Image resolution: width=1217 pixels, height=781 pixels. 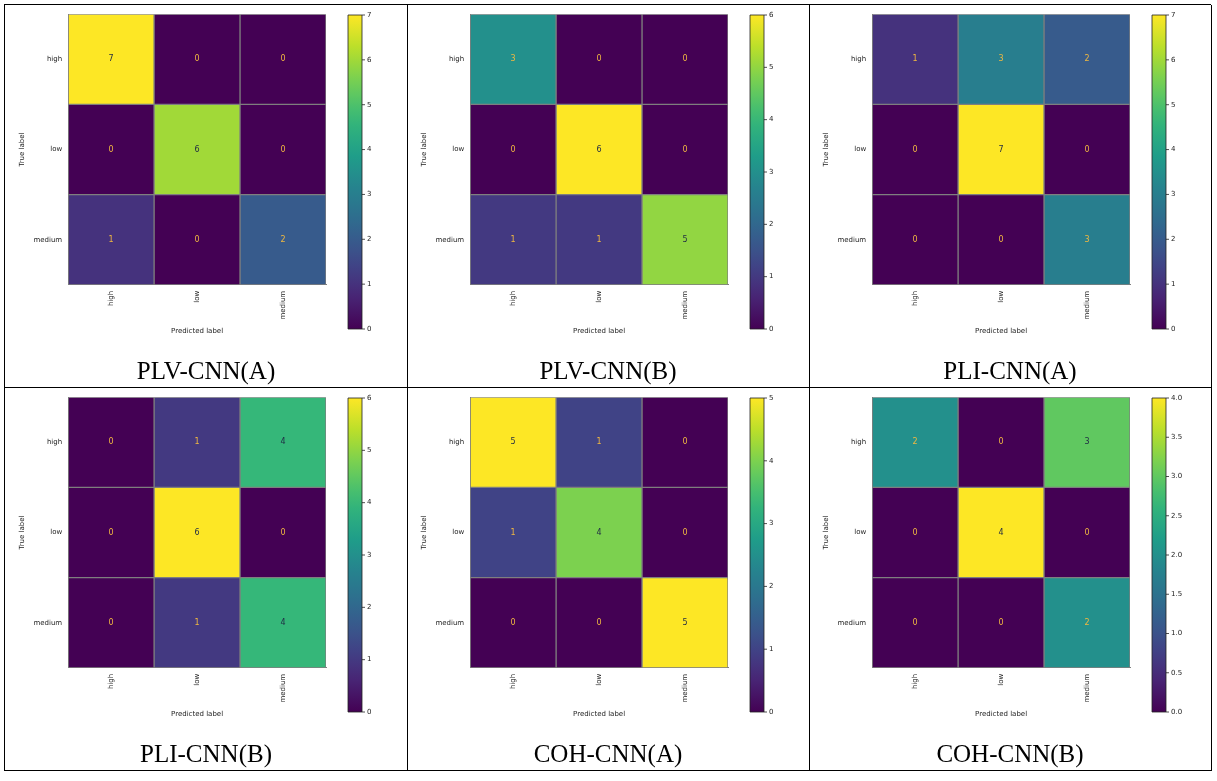 I want to click on text: PLV-CNN(A), so click(x=206, y=371).